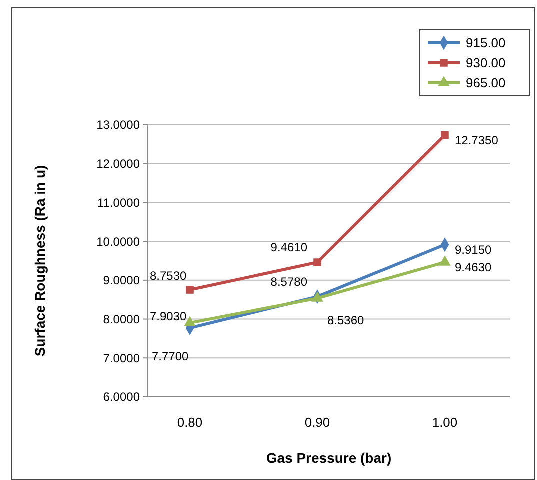 This screenshot has width=537, height=480. Describe the element at coordinates (477, 140) in the screenshot. I see `data-label: 12.7350` at that location.